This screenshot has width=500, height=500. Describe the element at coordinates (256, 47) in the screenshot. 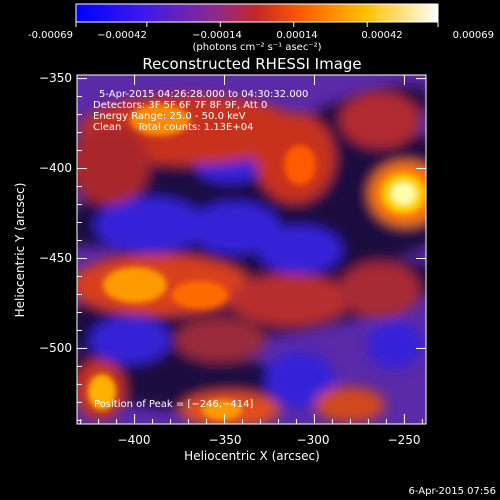

I see `colorbar-units: (photons cm⁻² s⁻¹ asec⁻²)` at that location.